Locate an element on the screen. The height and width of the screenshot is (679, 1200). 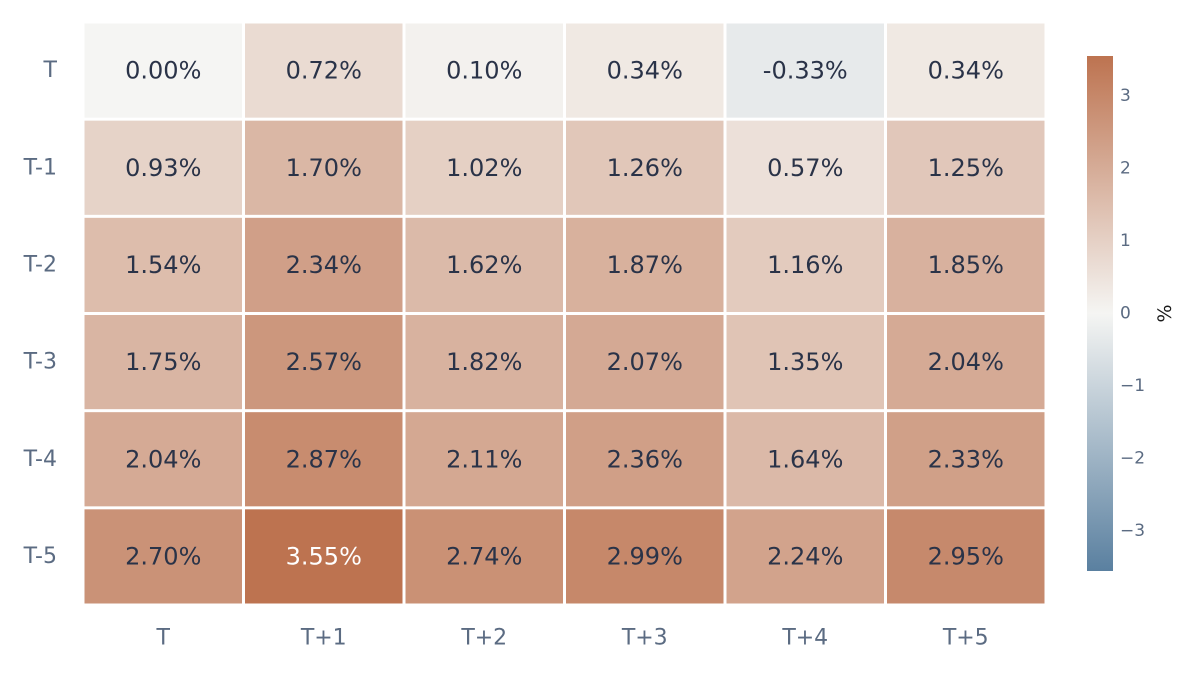
heatmap-cell-label: 1.62% is located at coordinates (484, 265).